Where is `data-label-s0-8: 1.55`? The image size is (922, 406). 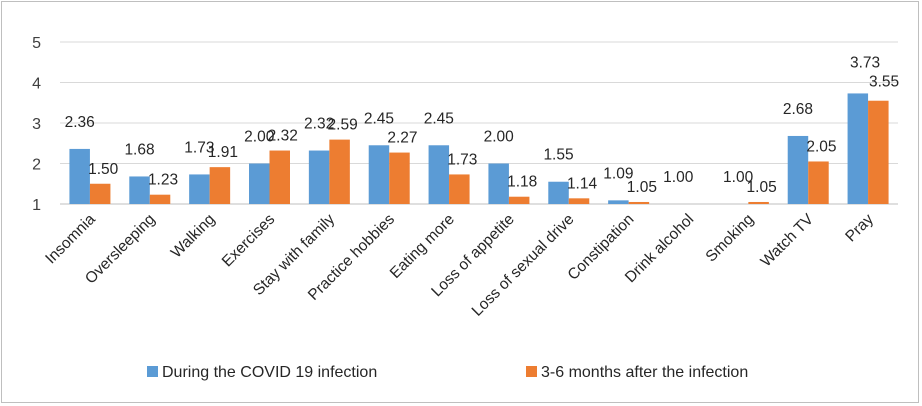
data-label-s0-8: 1.55 is located at coordinates (558, 155).